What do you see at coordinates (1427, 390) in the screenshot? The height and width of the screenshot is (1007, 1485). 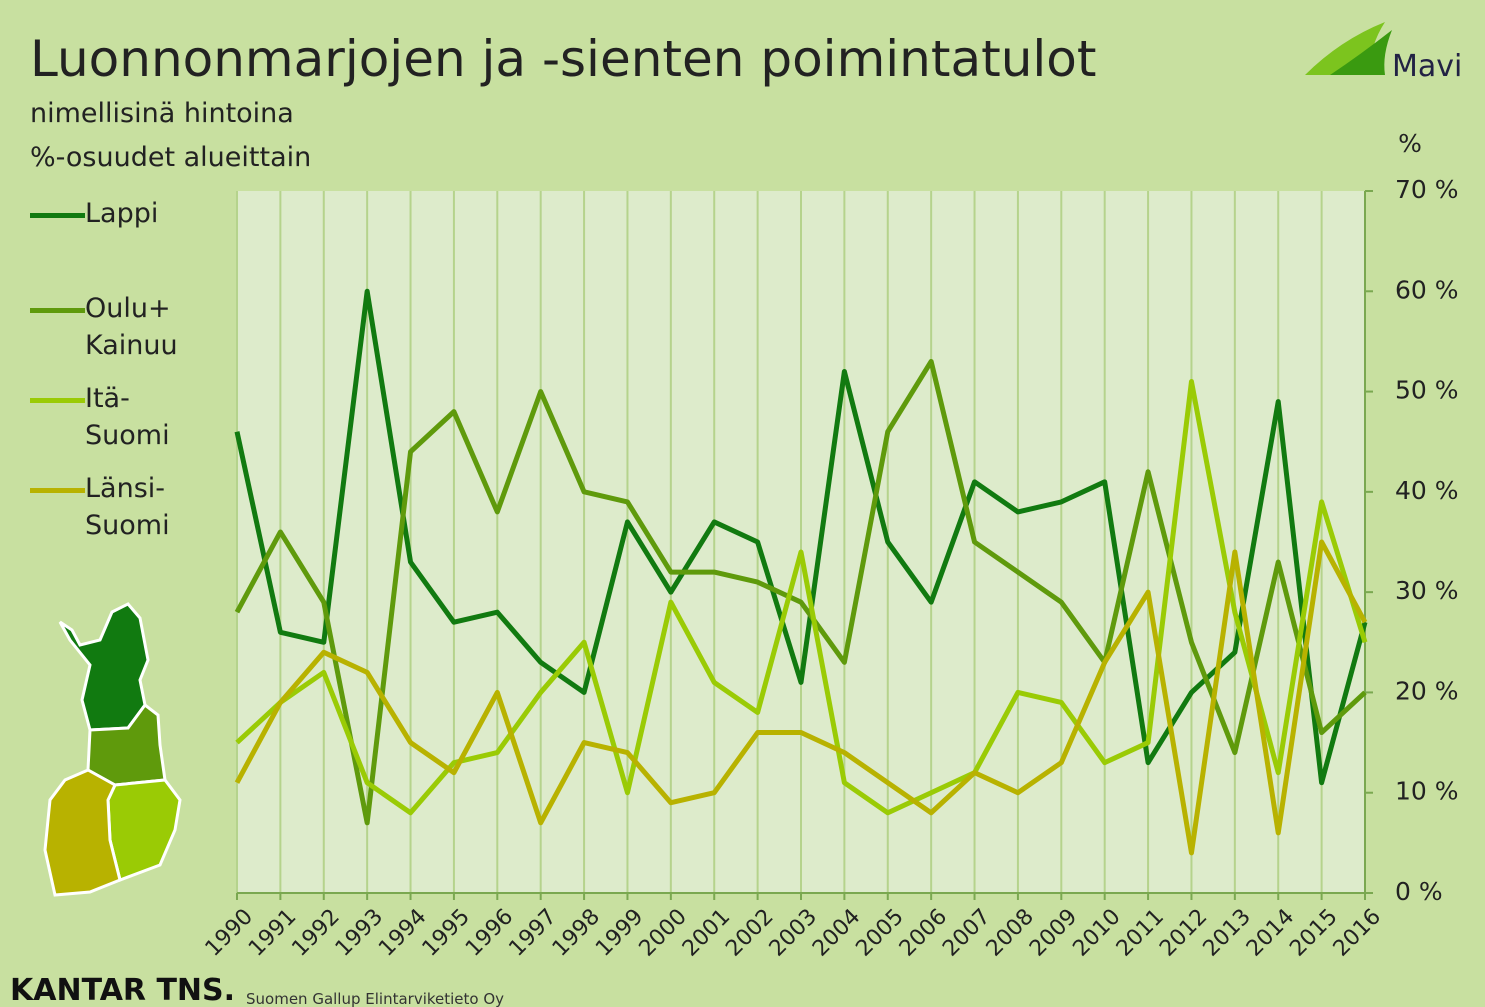 I see `y-tick-label: 50 %` at bounding box center [1427, 390].